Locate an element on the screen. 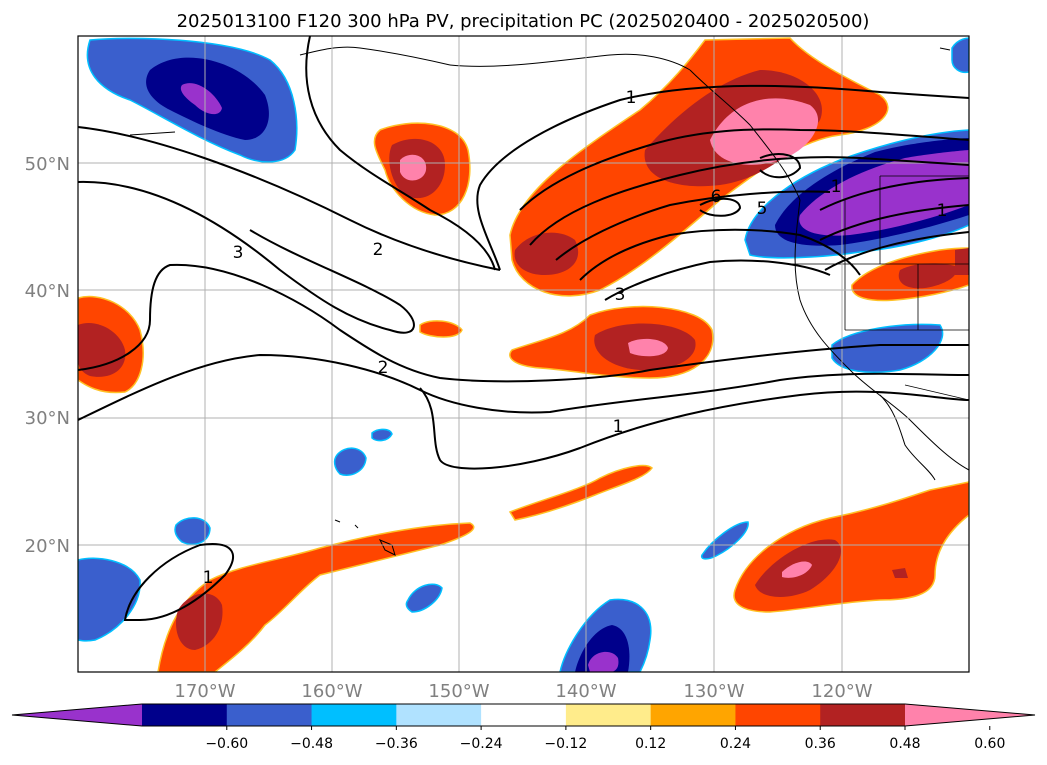 The width and height of the screenshot is (1047, 765). lat-label-30n: 30°N is located at coordinates (47, 418).